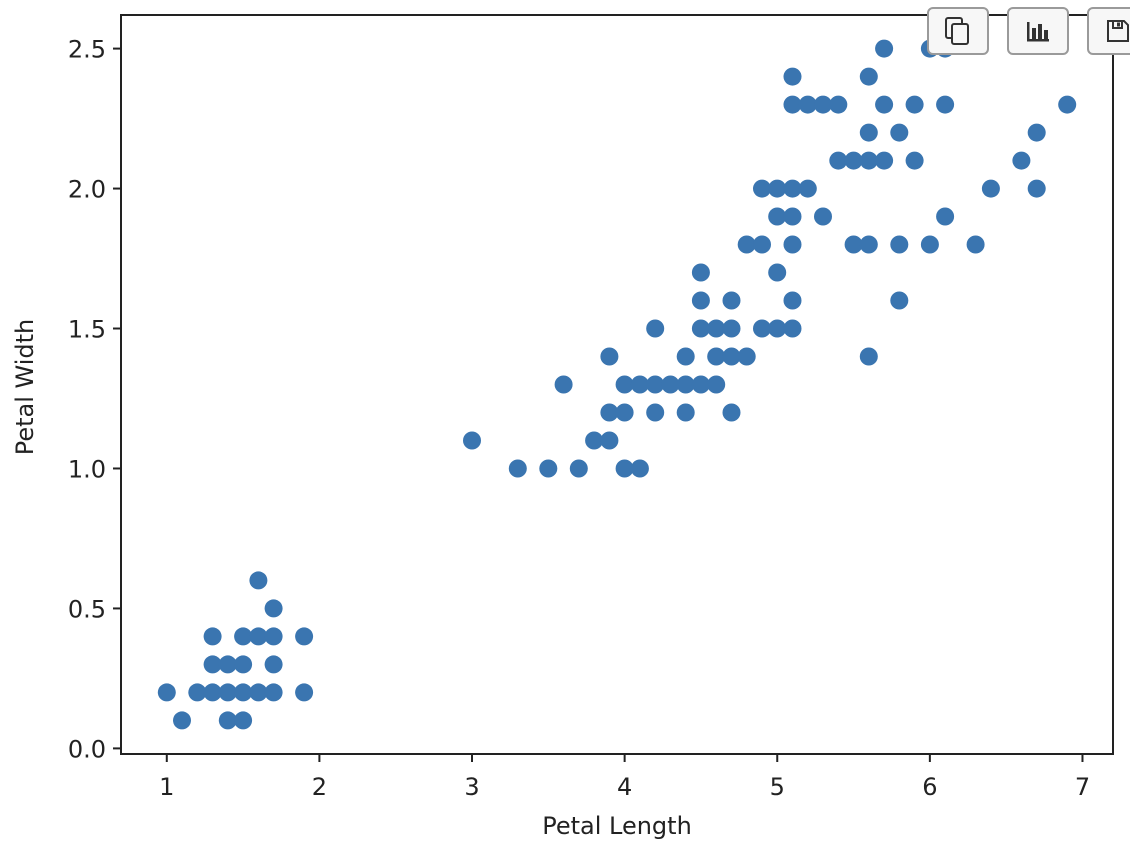 This screenshot has height=846, width=1130. What do you see at coordinates (319, 787) in the screenshot?
I see `x-tick-label: 2` at bounding box center [319, 787].